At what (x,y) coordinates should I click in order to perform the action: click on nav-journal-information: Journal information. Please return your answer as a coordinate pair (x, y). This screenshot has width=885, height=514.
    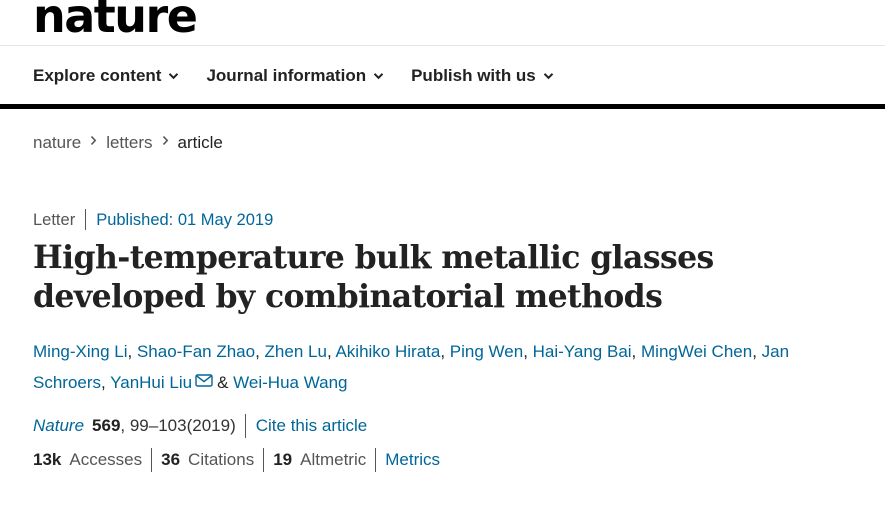
    Looking at the image, I should click on (295, 76).